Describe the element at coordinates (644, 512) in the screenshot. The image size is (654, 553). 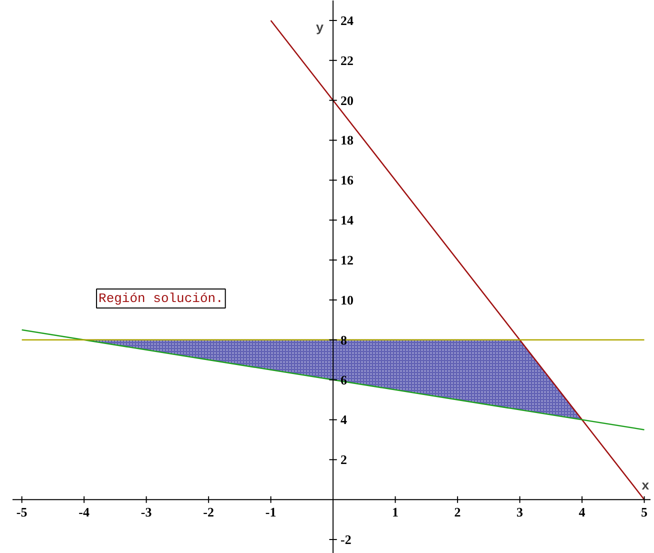
I see `x-tick-label: 5` at that location.